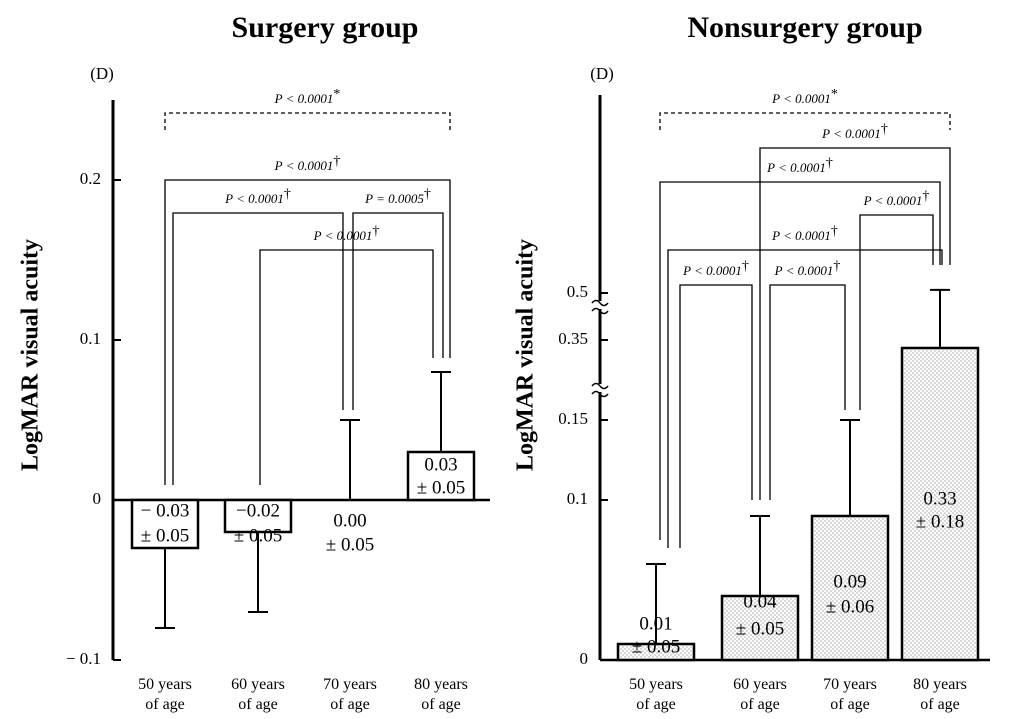 The height and width of the screenshot is (719, 1011). Describe the element at coordinates (939, 498) in the screenshot. I see `value-label: 0.33` at that location.